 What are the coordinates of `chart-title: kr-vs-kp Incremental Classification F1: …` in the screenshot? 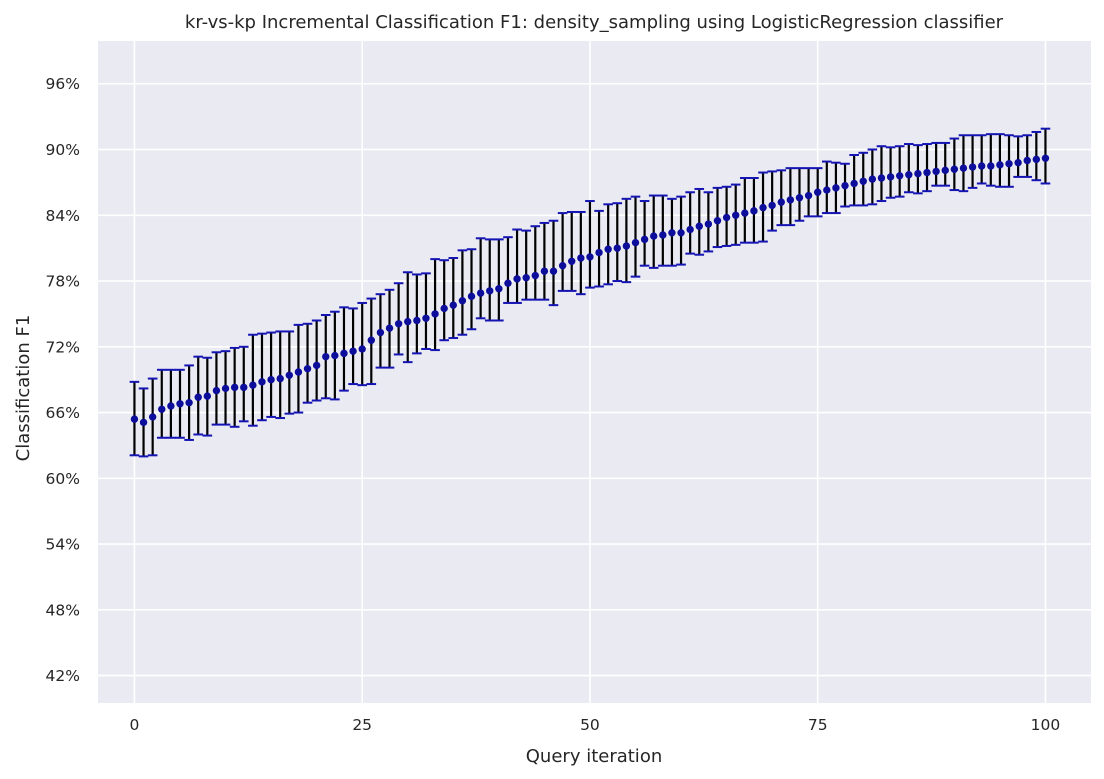 It's located at (594, 22).